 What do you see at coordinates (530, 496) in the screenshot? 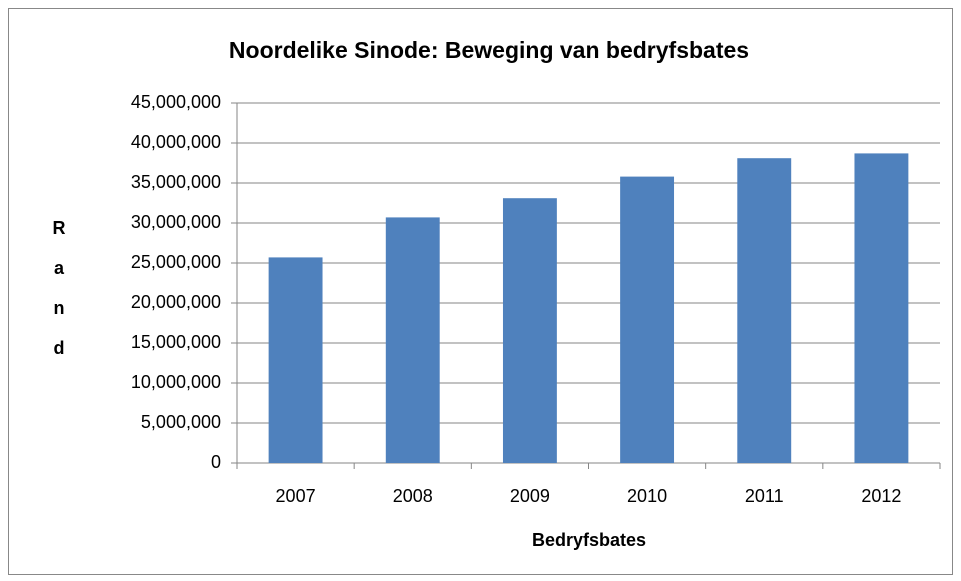
I see `x-tick-label: 2009` at bounding box center [530, 496].